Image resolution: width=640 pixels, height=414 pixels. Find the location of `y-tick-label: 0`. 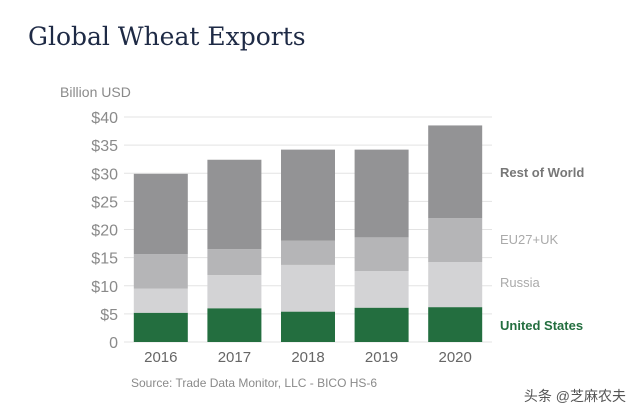

y-tick-label: 0 is located at coordinates (113, 343).